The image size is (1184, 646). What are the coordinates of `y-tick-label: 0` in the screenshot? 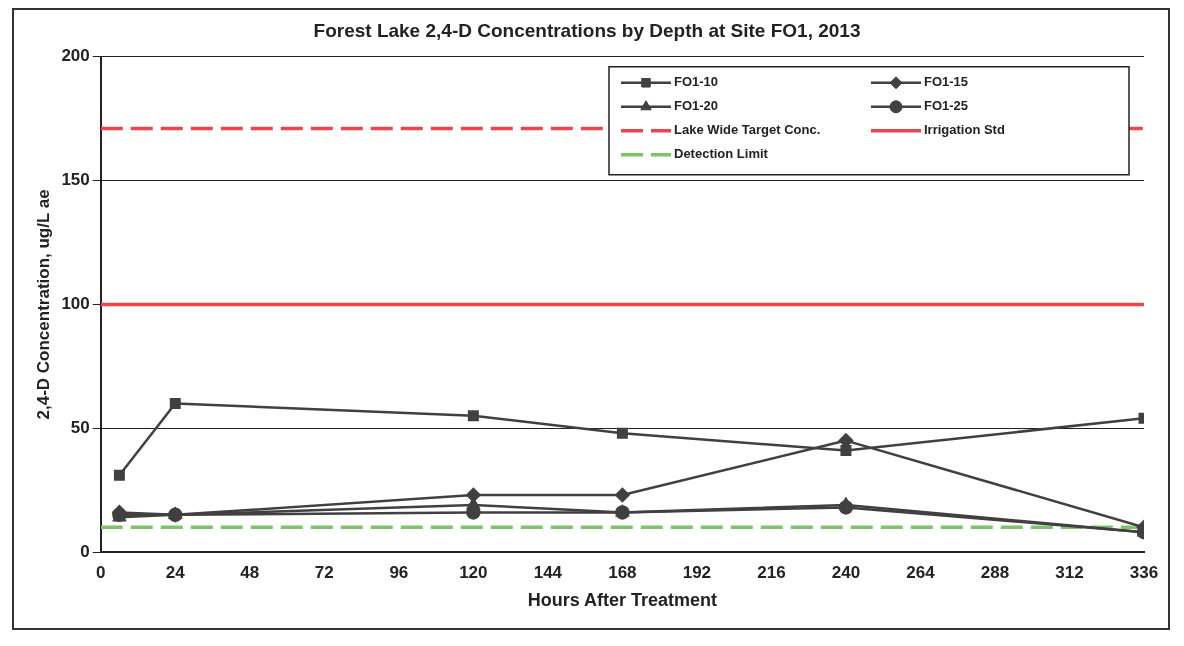 It's located at (85, 551).